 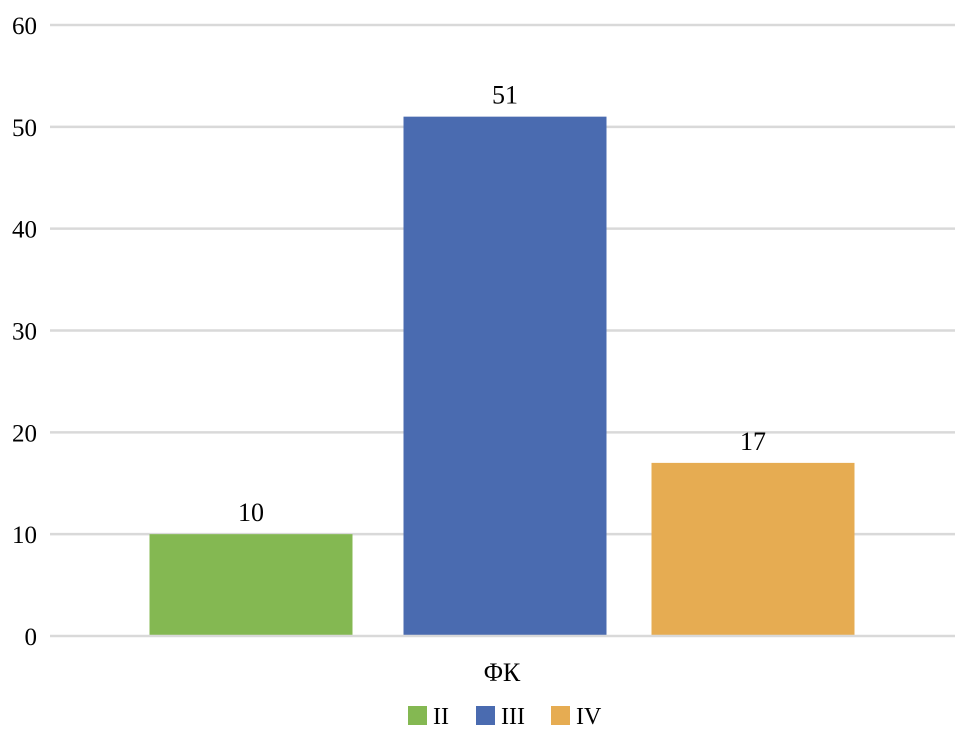 I want to click on legend: II III IV, so click(x=505, y=717).